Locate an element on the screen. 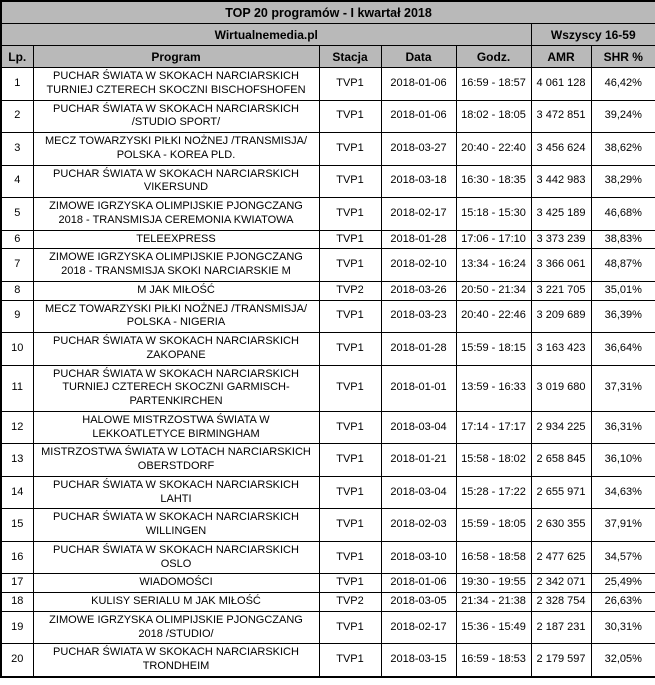 The image size is (655, 685). cell-lp: 20 is located at coordinates (17, 660).